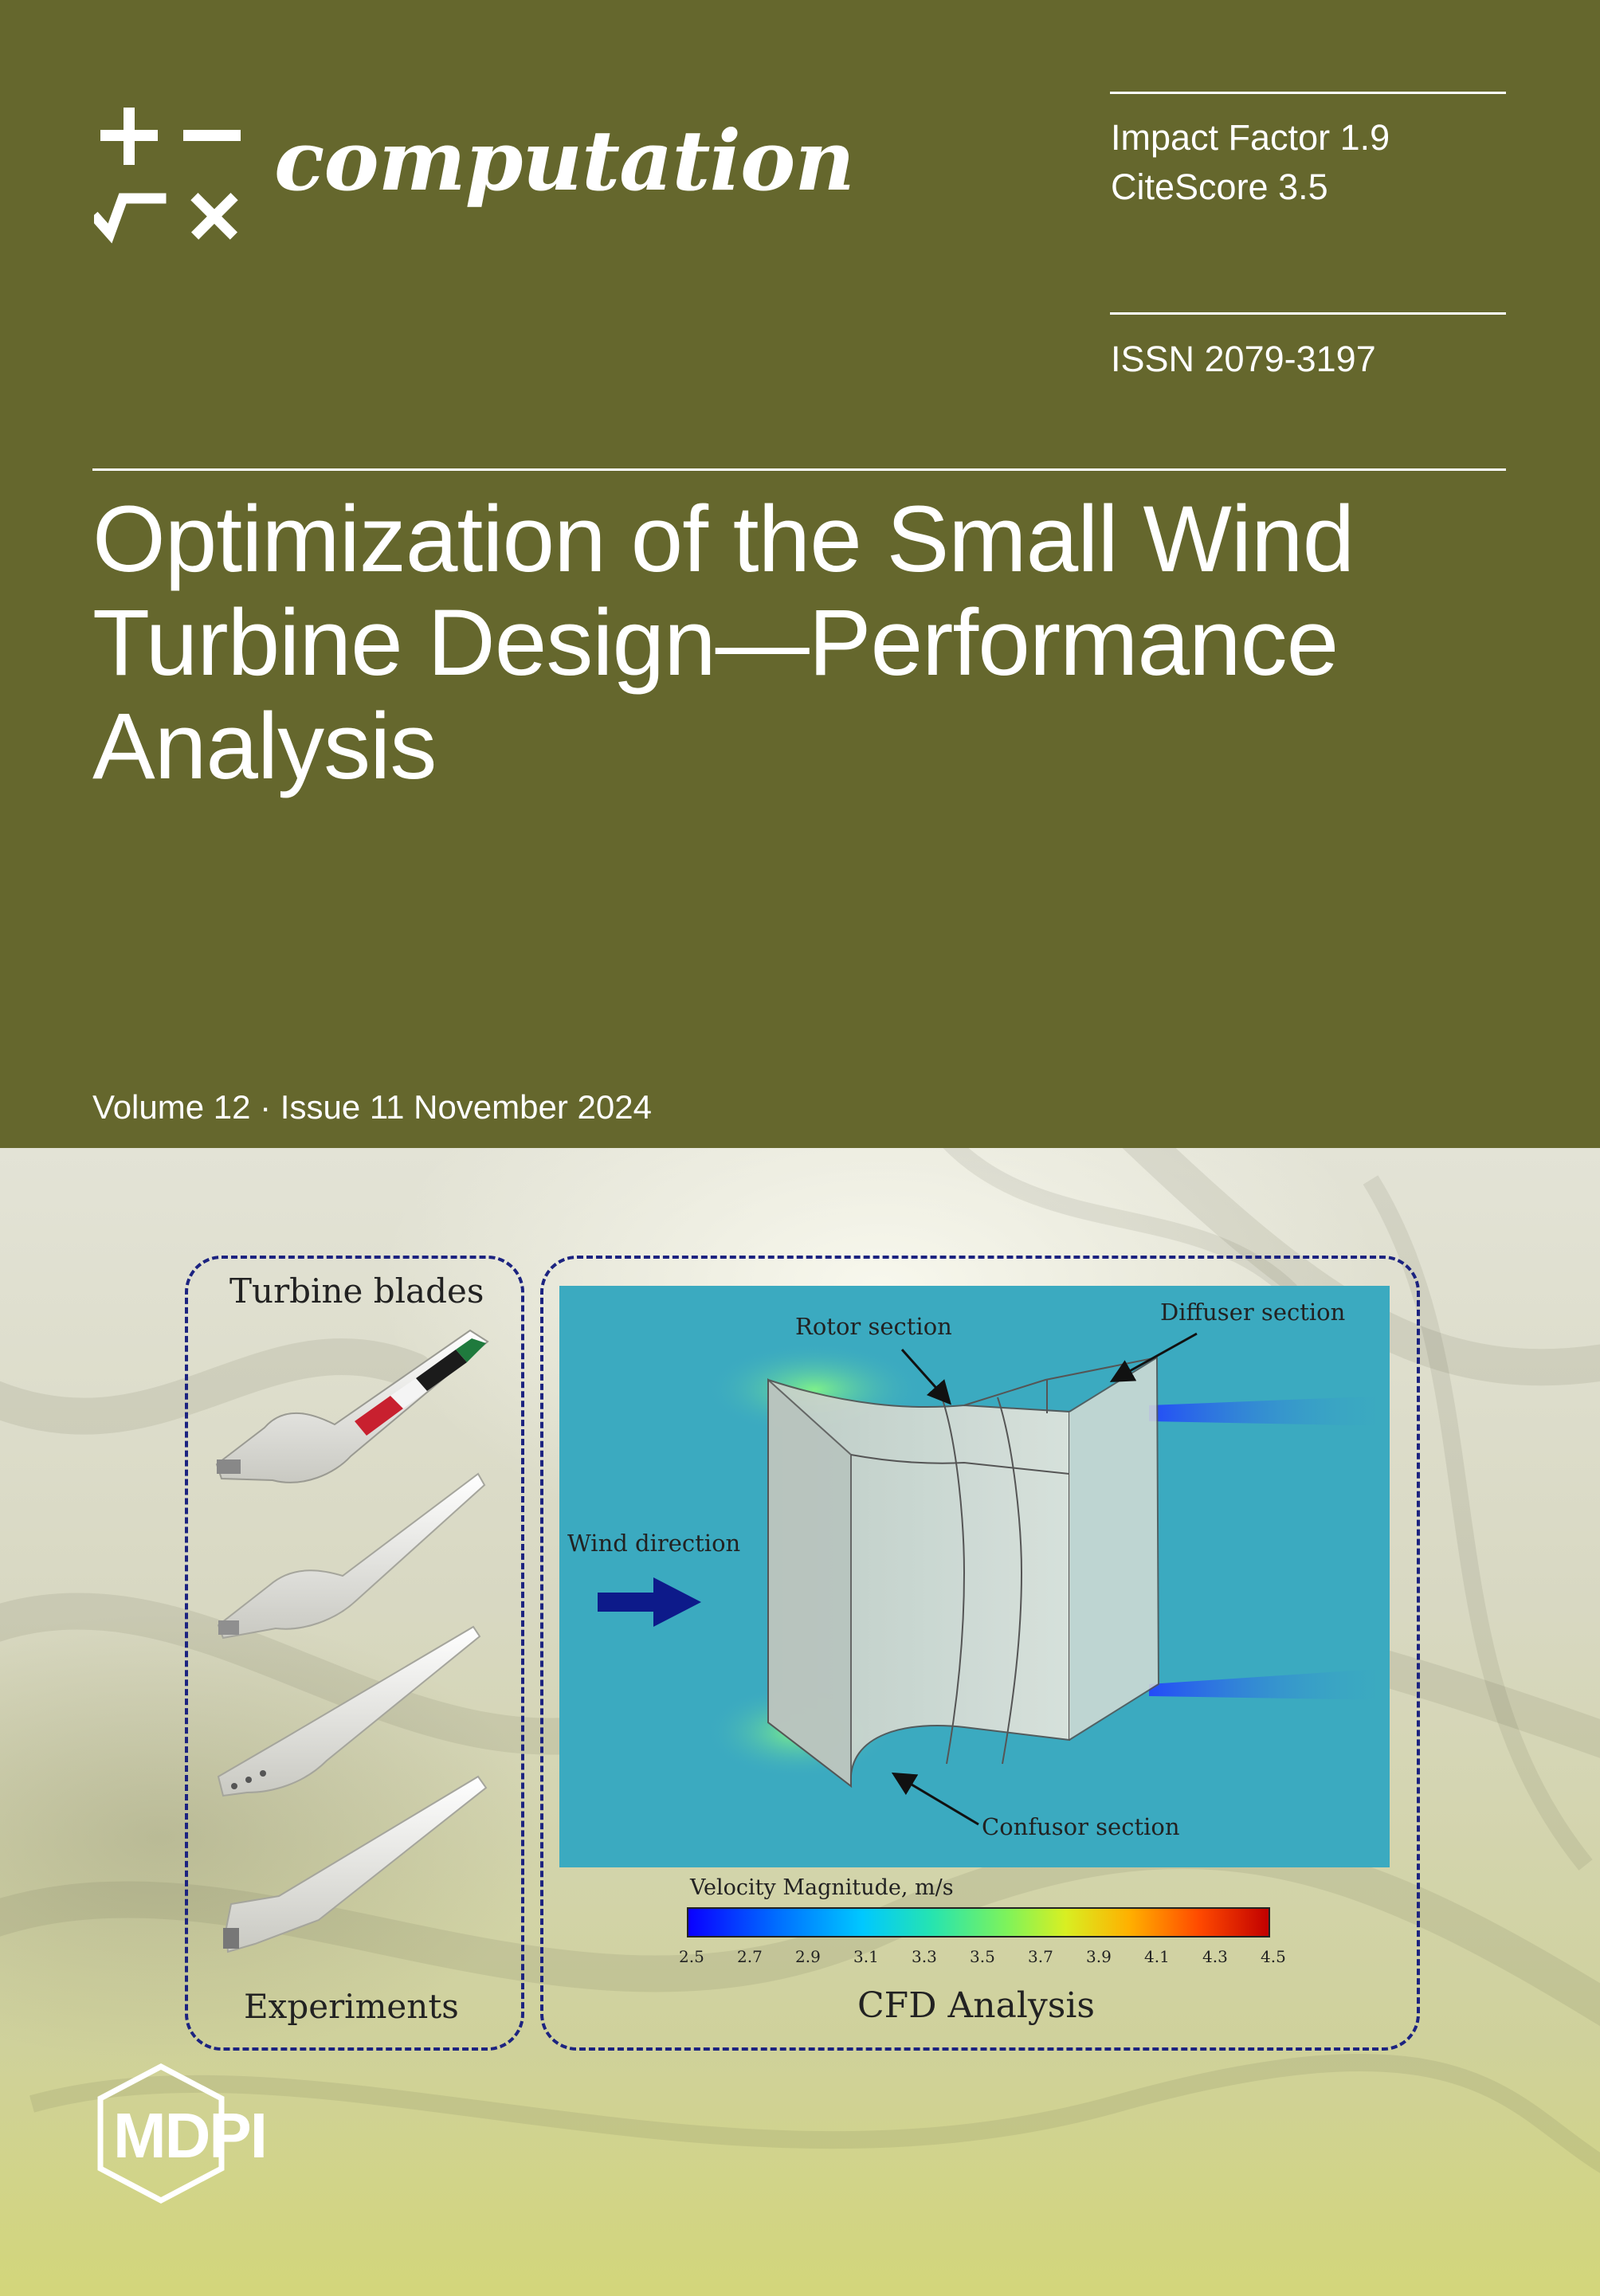 This screenshot has width=1600, height=2296. What do you see at coordinates (356, 1291) in the screenshot?
I see `turbine-blades-label: Turbine blades` at bounding box center [356, 1291].